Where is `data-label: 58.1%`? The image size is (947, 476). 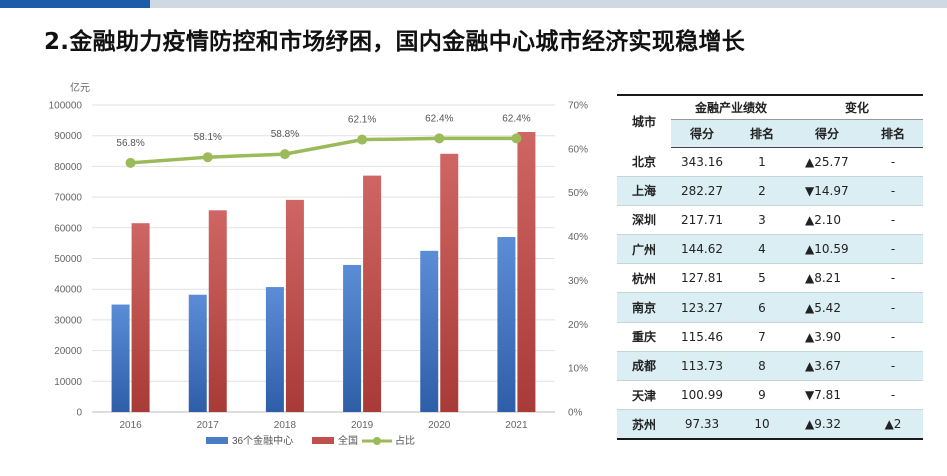 data-label: 58.1% is located at coordinates (208, 137).